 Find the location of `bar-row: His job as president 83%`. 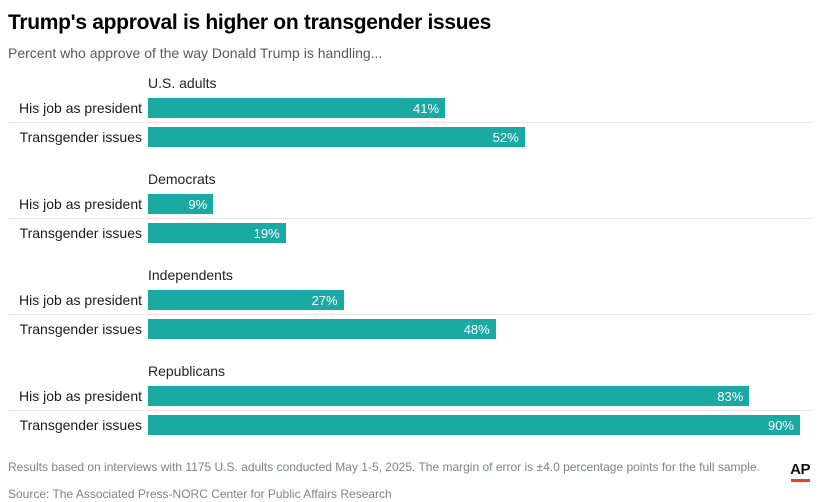

bar-row: His job as president 83% is located at coordinates (410, 396).